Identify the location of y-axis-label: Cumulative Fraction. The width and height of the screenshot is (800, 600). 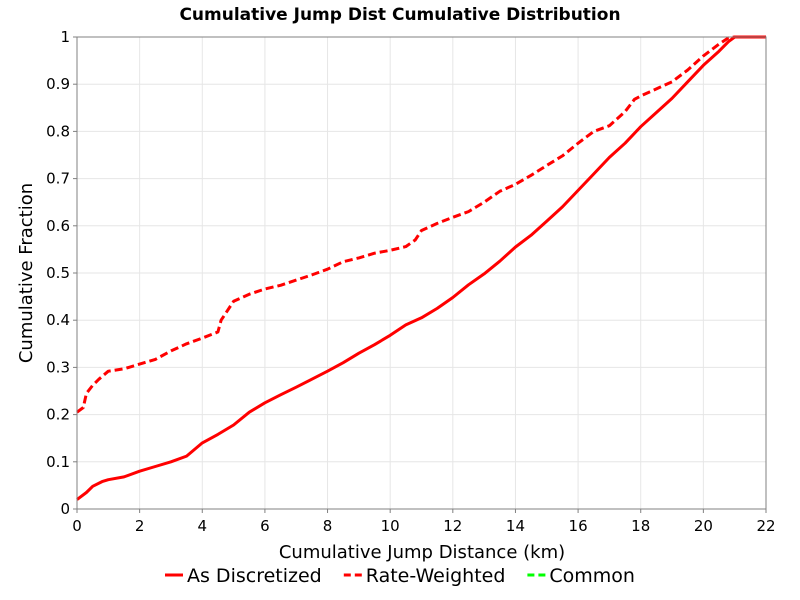
(26, 273).